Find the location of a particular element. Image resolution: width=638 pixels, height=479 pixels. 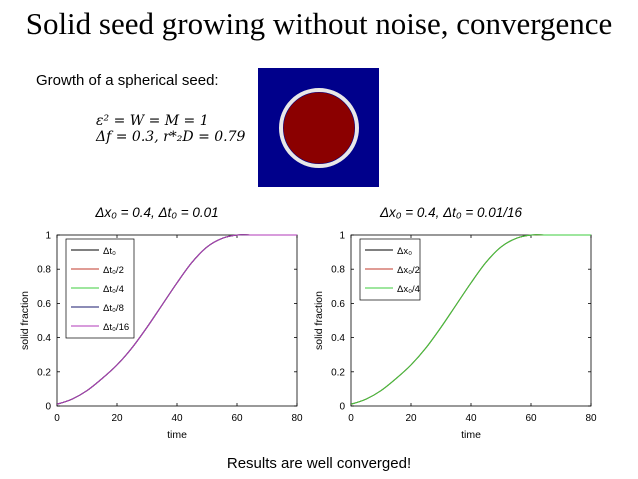

seed-disk is located at coordinates (319, 128).